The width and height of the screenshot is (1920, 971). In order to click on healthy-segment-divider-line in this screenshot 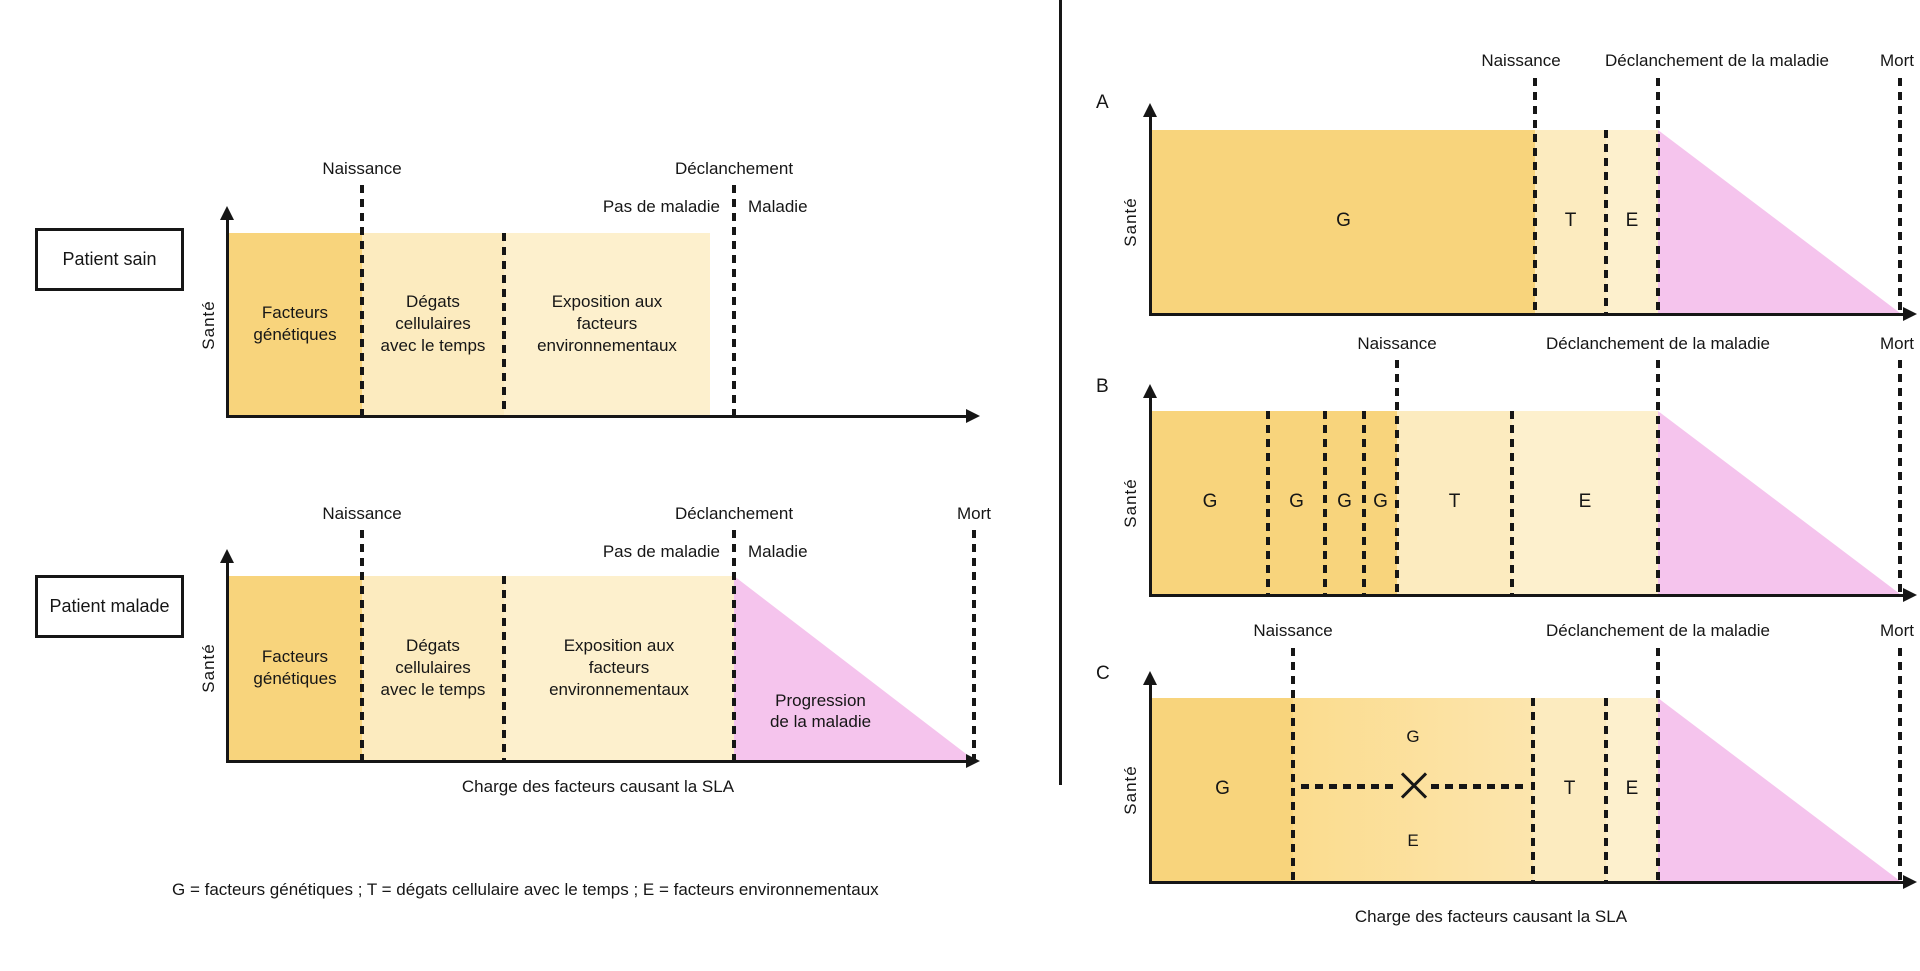, I will do `click(504, 324)`.